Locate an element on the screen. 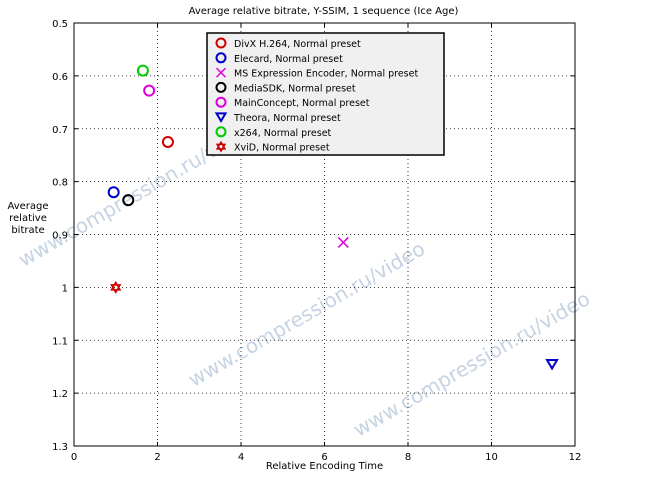 This screenshot has height=484, width=647. y-axis-label: Average relative bitrate is located at coordinates (28, 219).